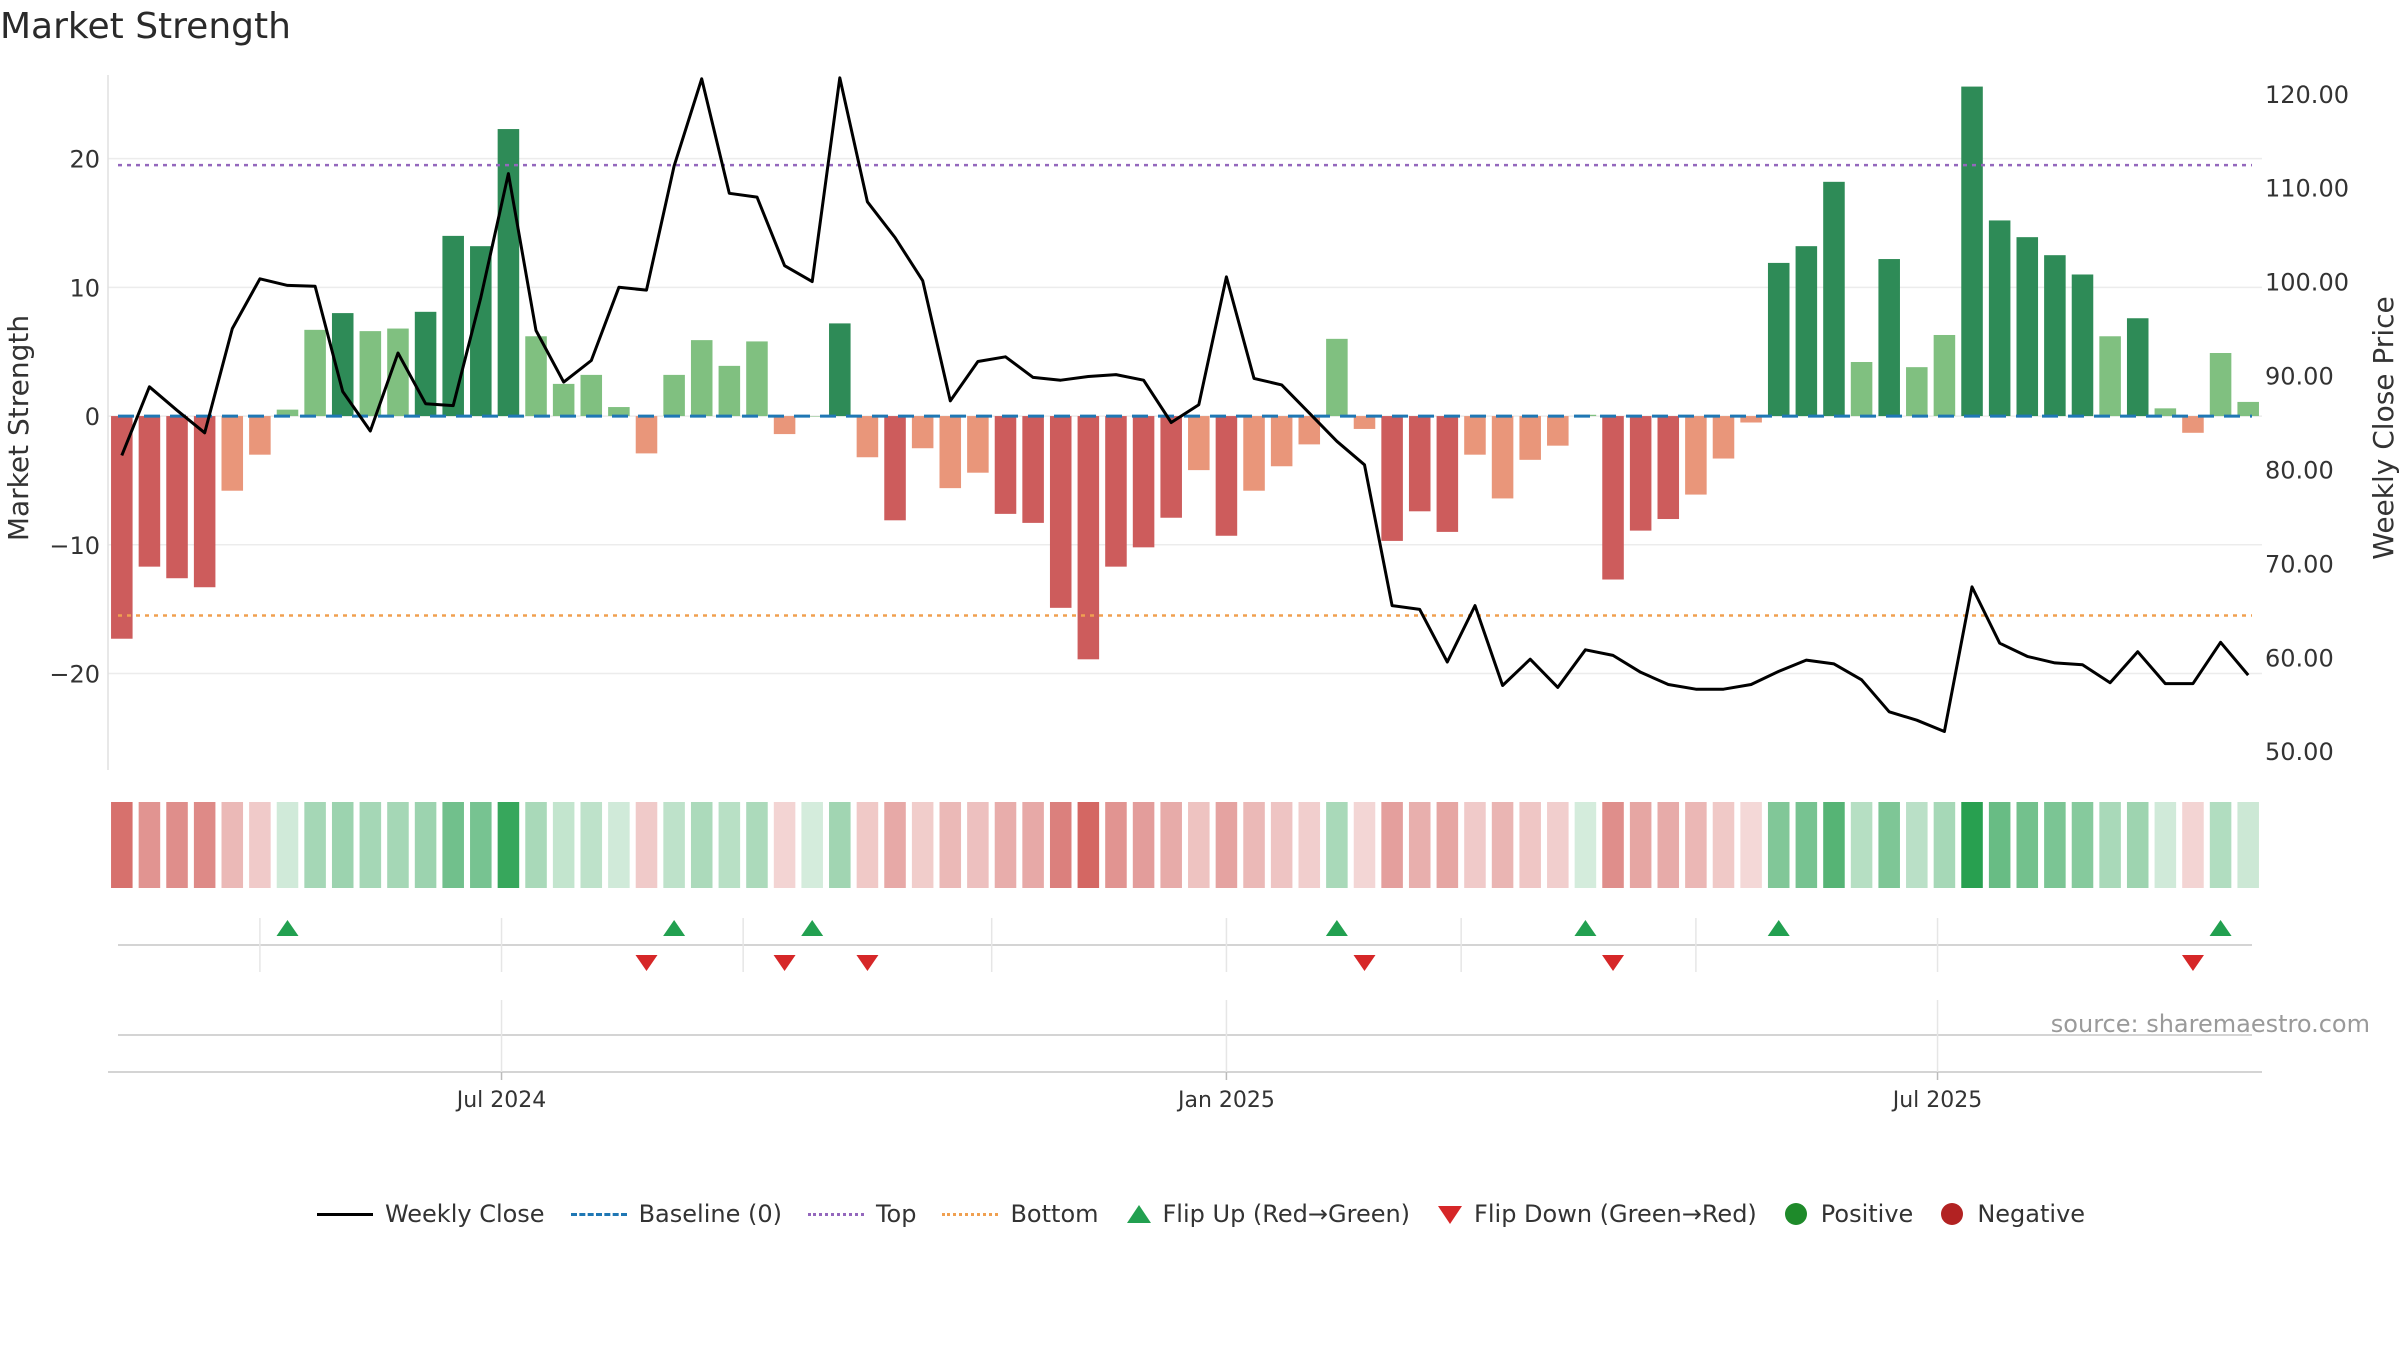 Image resolution: width=2400 pixels, height=1350 pixels. I want to click on y2-tick-label: 50.00, so click(2299, 752).